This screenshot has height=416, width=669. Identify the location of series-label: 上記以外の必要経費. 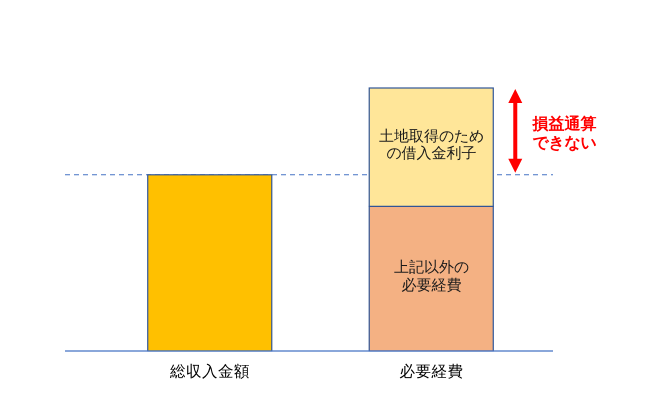
(431, 276).